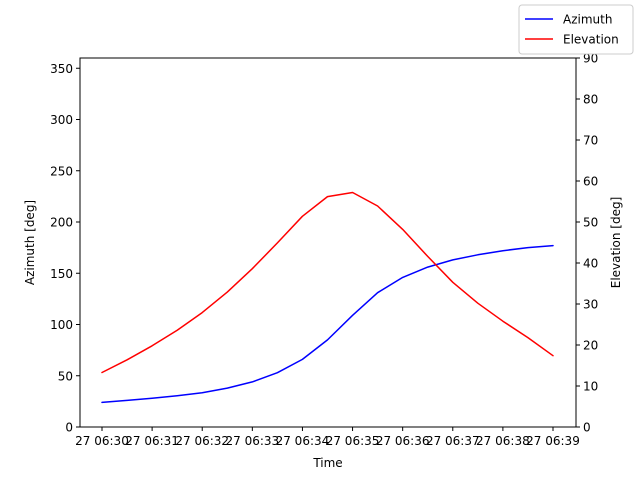  What do you see at coordinates (61, 120) in the screenshot?
I see `left-y-tick-label: 300` at bounding box center [61, 120].